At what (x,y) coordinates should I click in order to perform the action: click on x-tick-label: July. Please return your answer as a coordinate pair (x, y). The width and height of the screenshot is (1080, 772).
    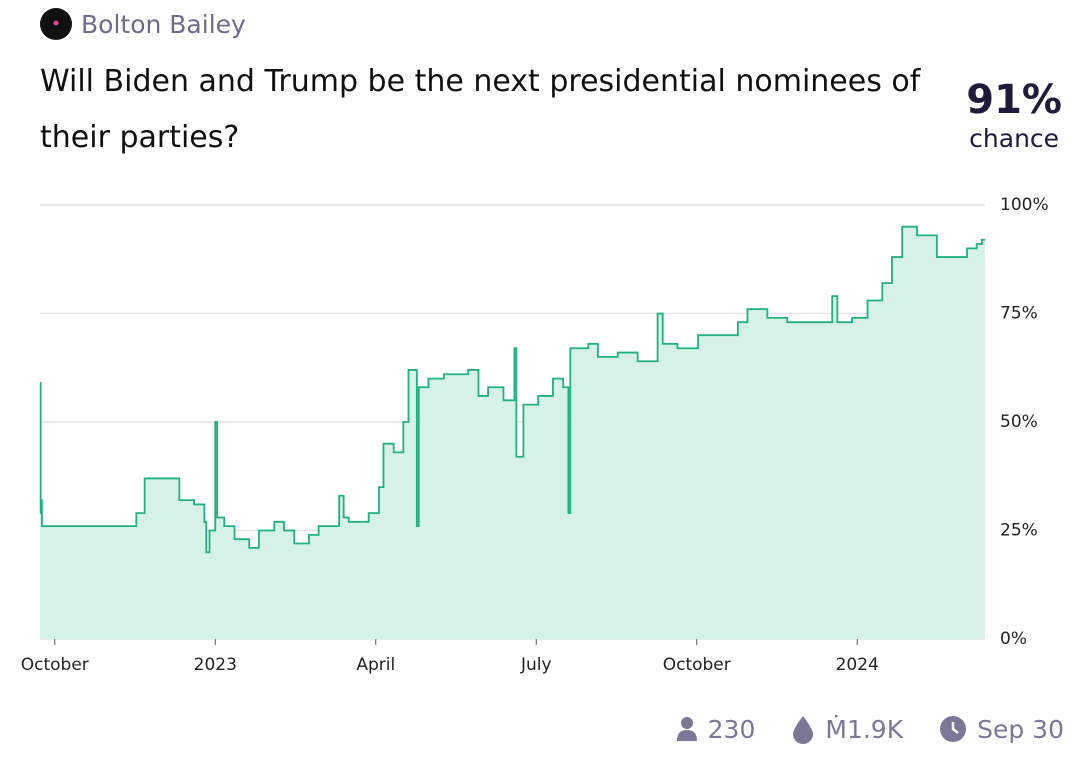
    Looking at the image, I should click on (536, 665).